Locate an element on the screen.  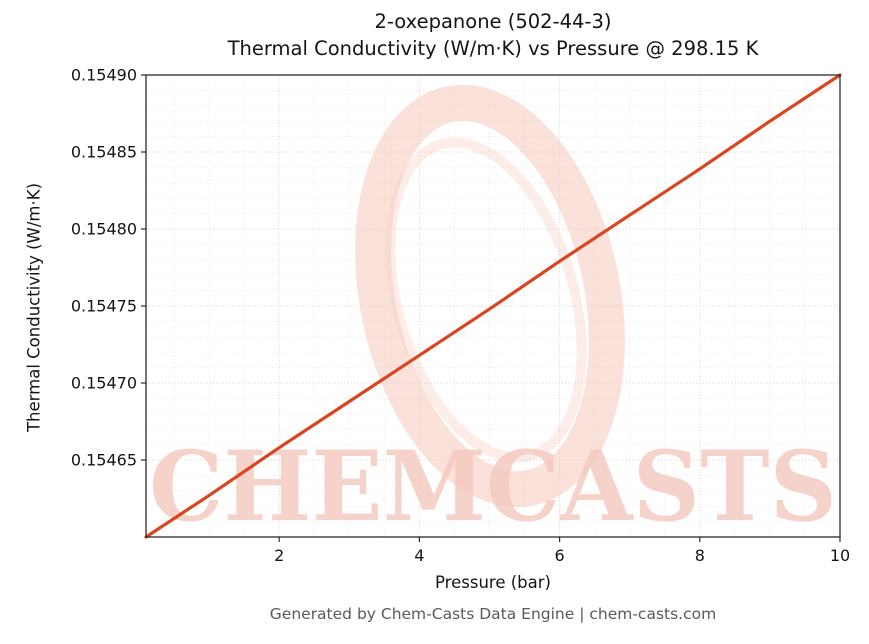
y-tick-label: 0.15485 is located at coordinates (104, 152).